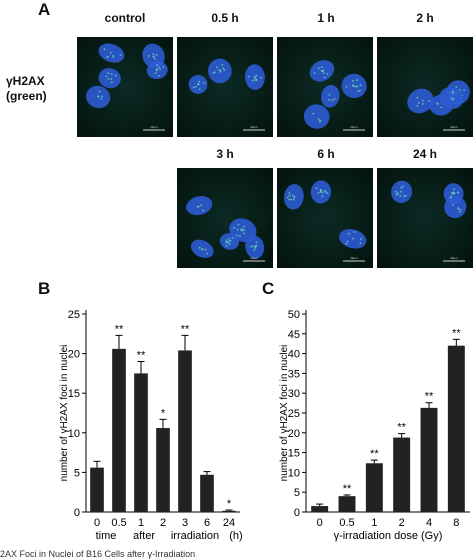 Image resolution: width=474 pixels, height=559 pixels. I want to click on y-tick-label: 5, so click(77, 473).